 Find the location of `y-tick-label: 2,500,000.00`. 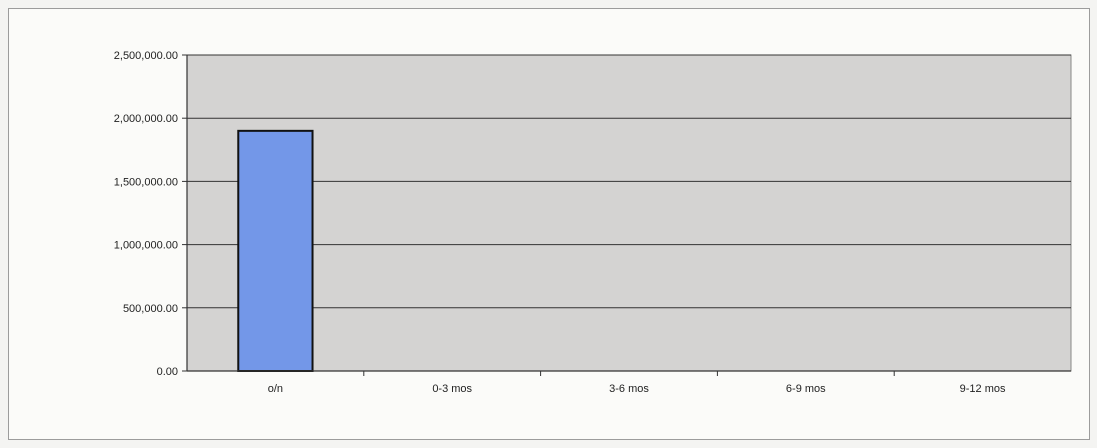

y-tick-label: 2,500,000.00 is located at coordinates (146, 56).